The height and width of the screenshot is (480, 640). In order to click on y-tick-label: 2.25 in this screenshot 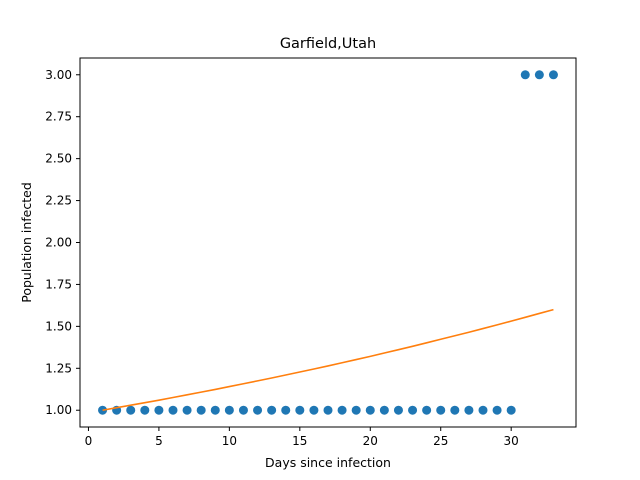, I will do `click(58, 201)`.